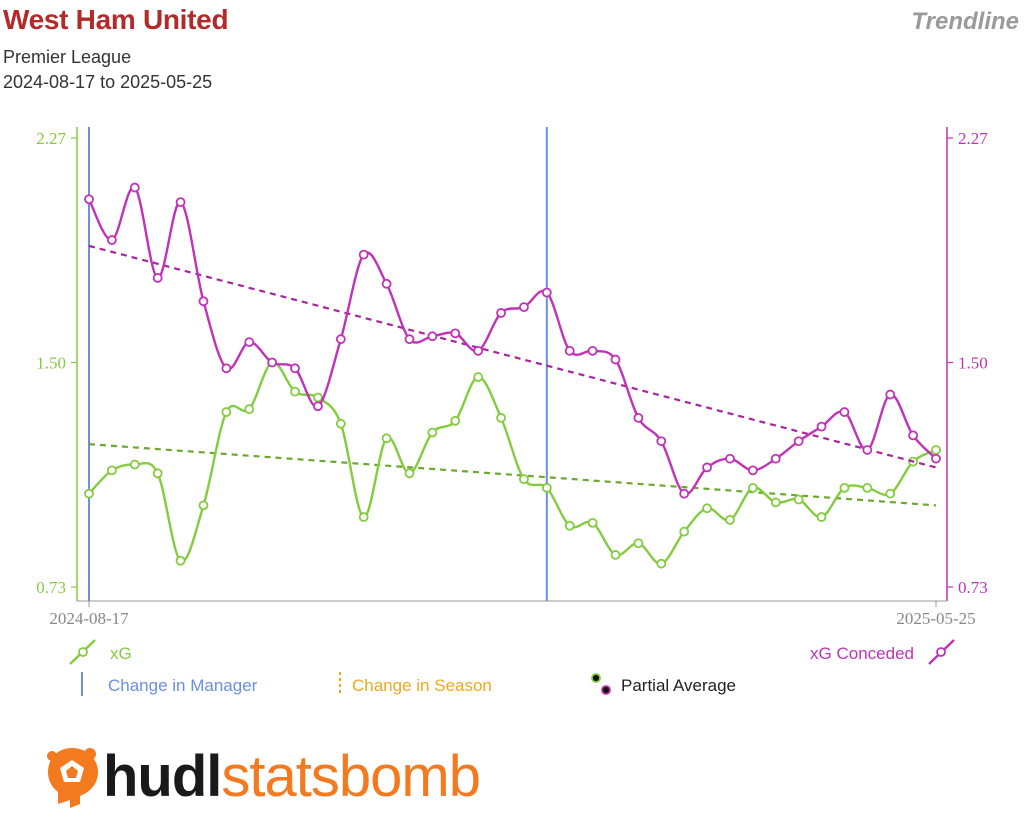 Image resolution: width=1024 pixels, height=831 pixels. I want to click on y-tick-label-right: 0.73, so click(973, 587).